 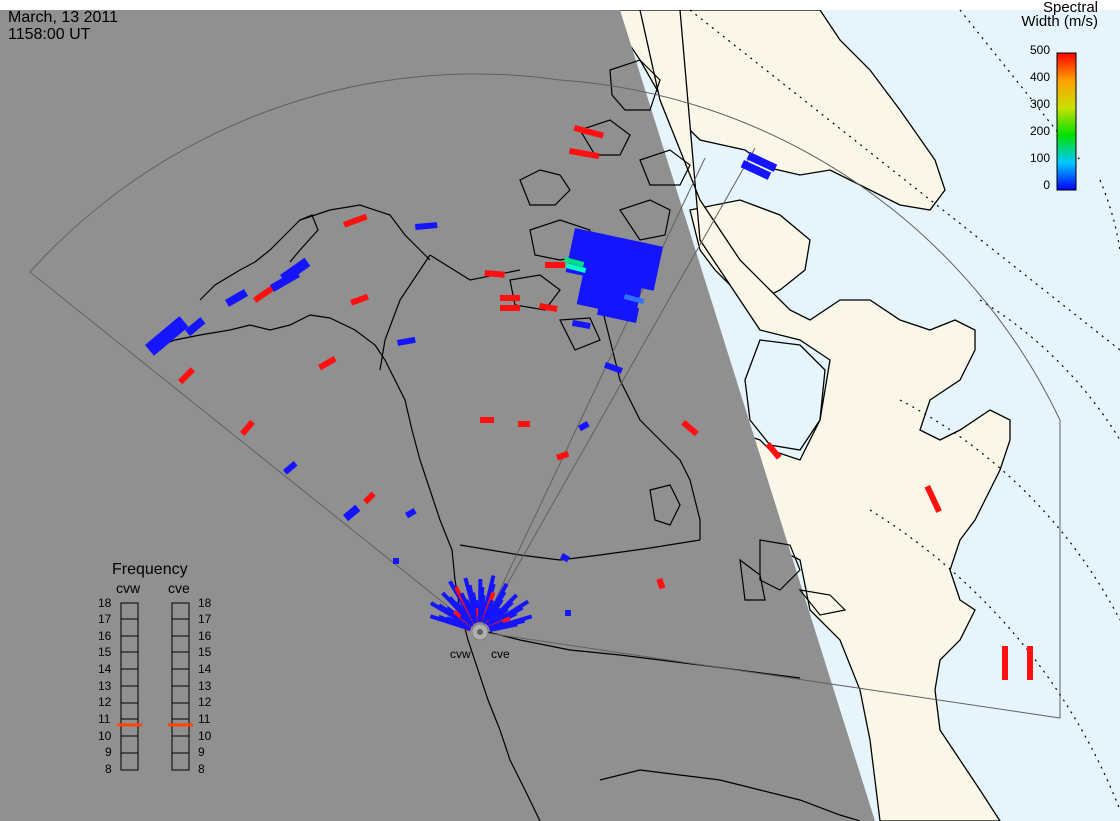 What do you see at coordinates (1066, 121) in the screenshot?
I see `colorbar` at bounding box center [1066, 121].